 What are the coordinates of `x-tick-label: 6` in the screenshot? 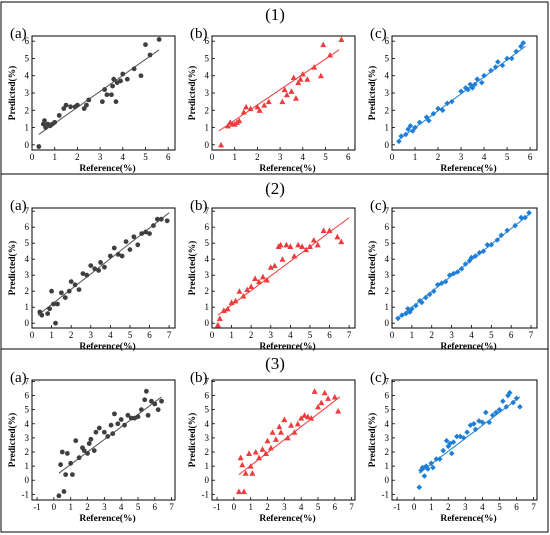 It's located at (149, 335).